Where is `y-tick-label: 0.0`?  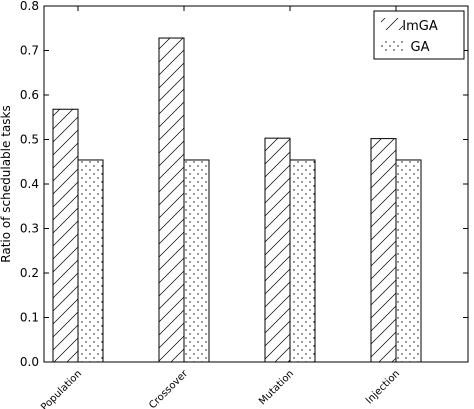
y-tick-label: 0.0 is located at coordinates (29, 362).